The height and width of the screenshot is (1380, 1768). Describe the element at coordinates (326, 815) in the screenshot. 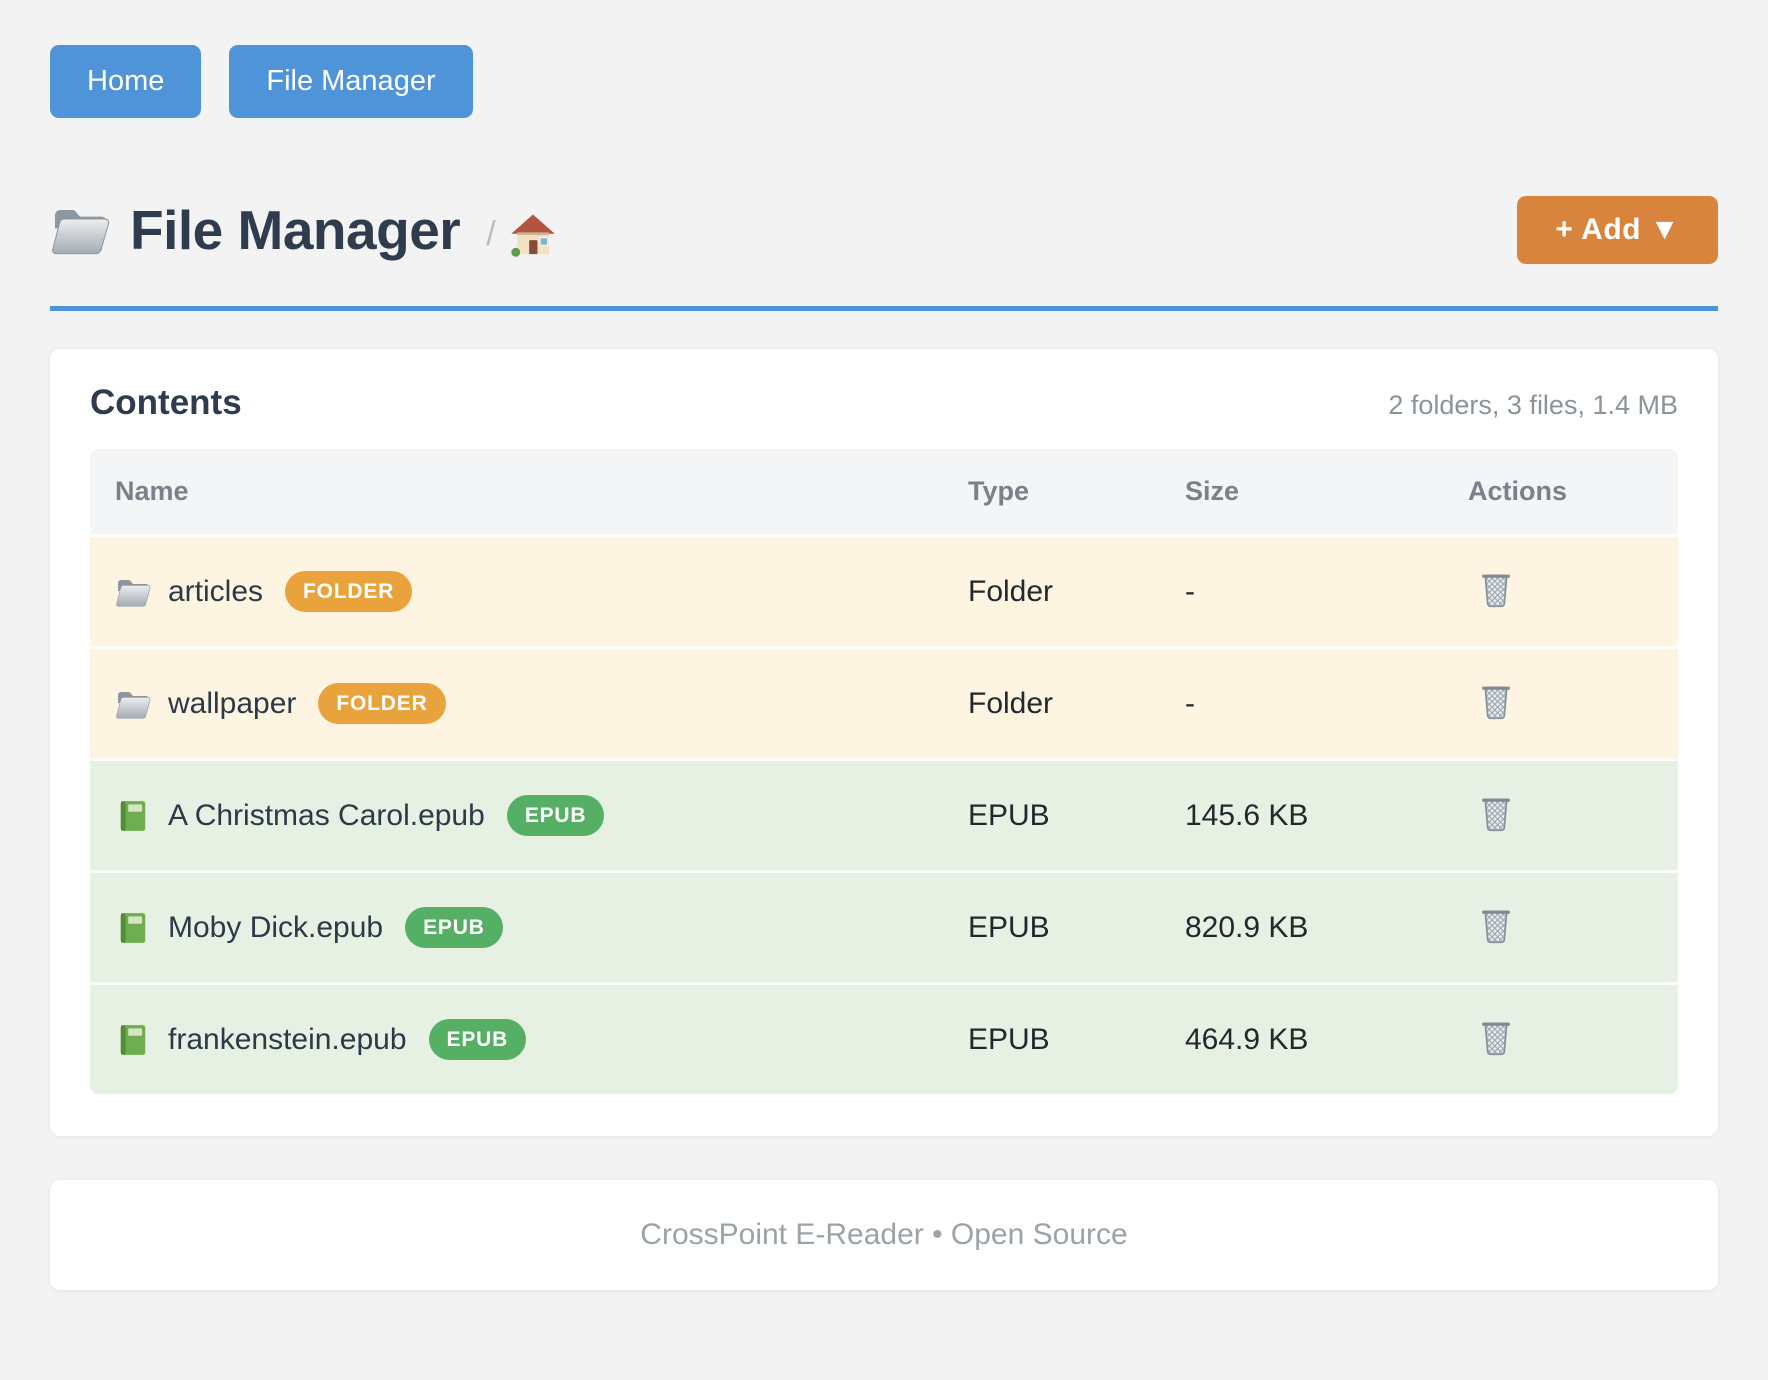

I see `file-name-link: A Christmas Carol.epub` at that location.